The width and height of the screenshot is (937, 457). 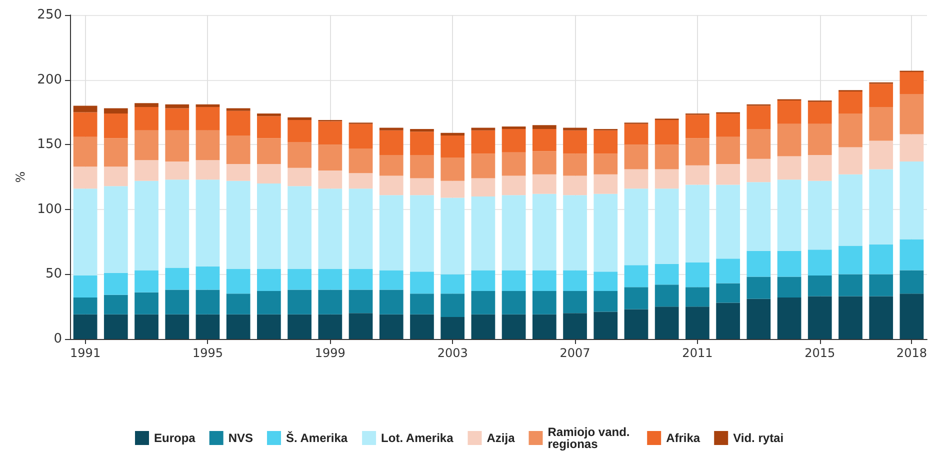 I want to click on y-tick-label: 50, so click(x=53, y=274).